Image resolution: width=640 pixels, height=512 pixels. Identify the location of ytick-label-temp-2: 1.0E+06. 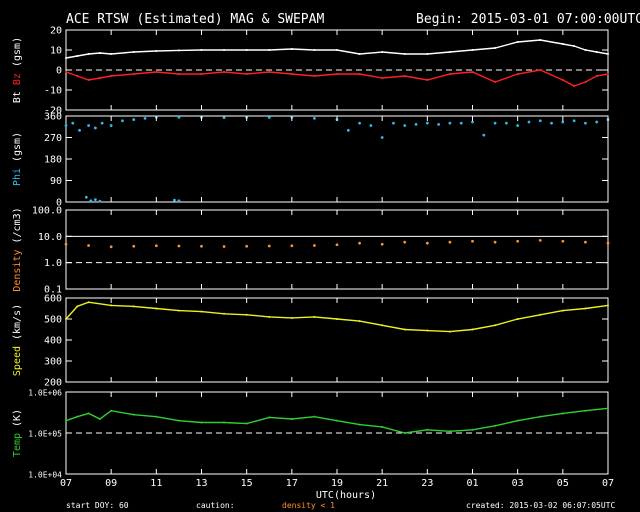
(45, 393).